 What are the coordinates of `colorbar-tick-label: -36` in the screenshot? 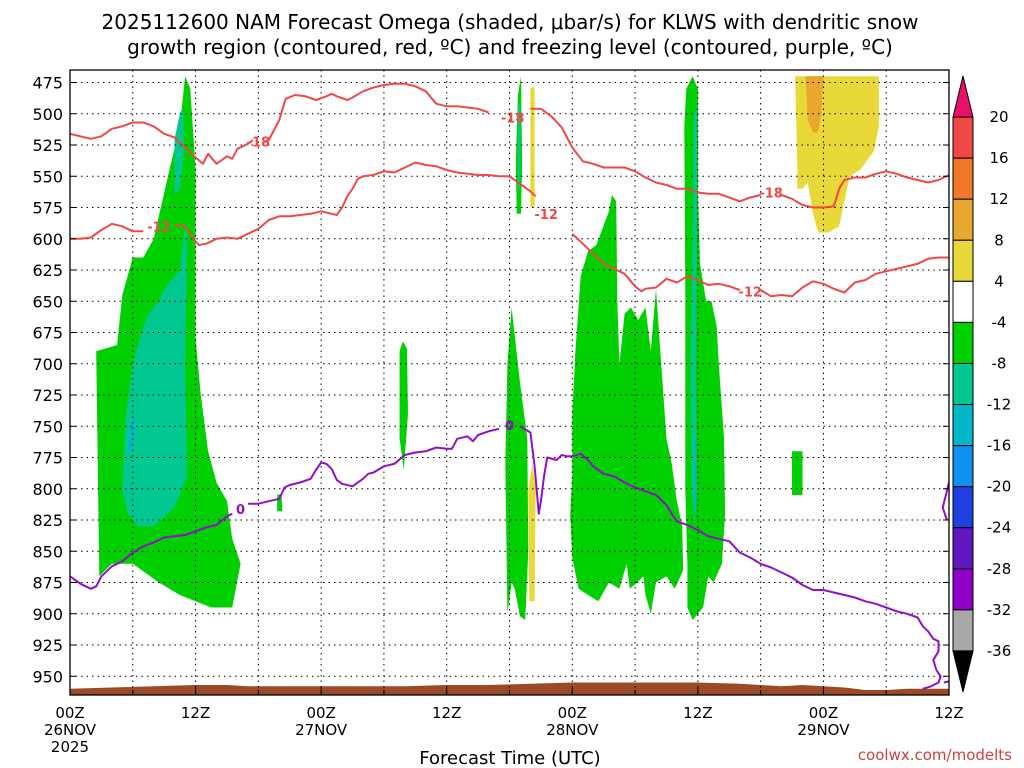 It's located at (999, 651).